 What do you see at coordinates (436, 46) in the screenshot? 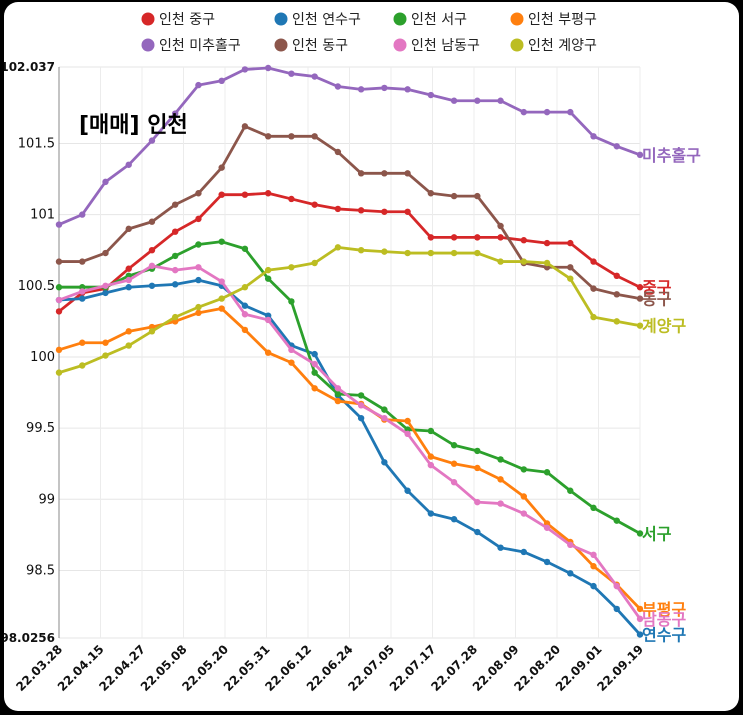
I see `legend-item: 인천 남동구` at bounding box center [436, 46].